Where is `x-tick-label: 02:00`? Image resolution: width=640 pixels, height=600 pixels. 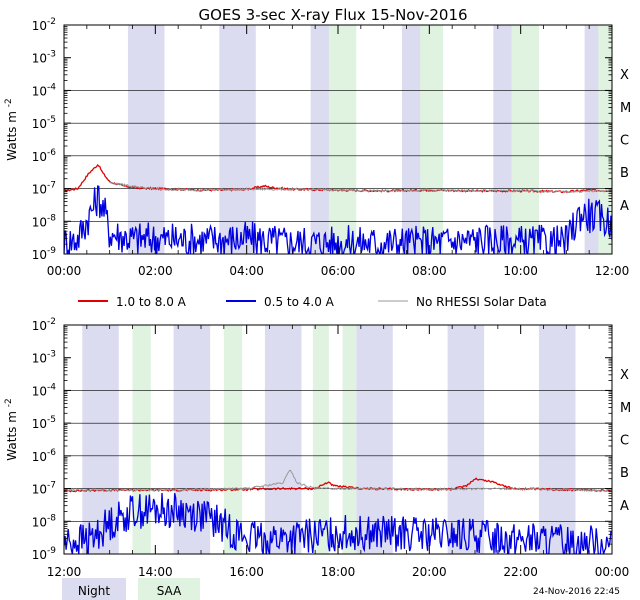 x-tick-label: 02:00 is located at coordinates (155, 271).